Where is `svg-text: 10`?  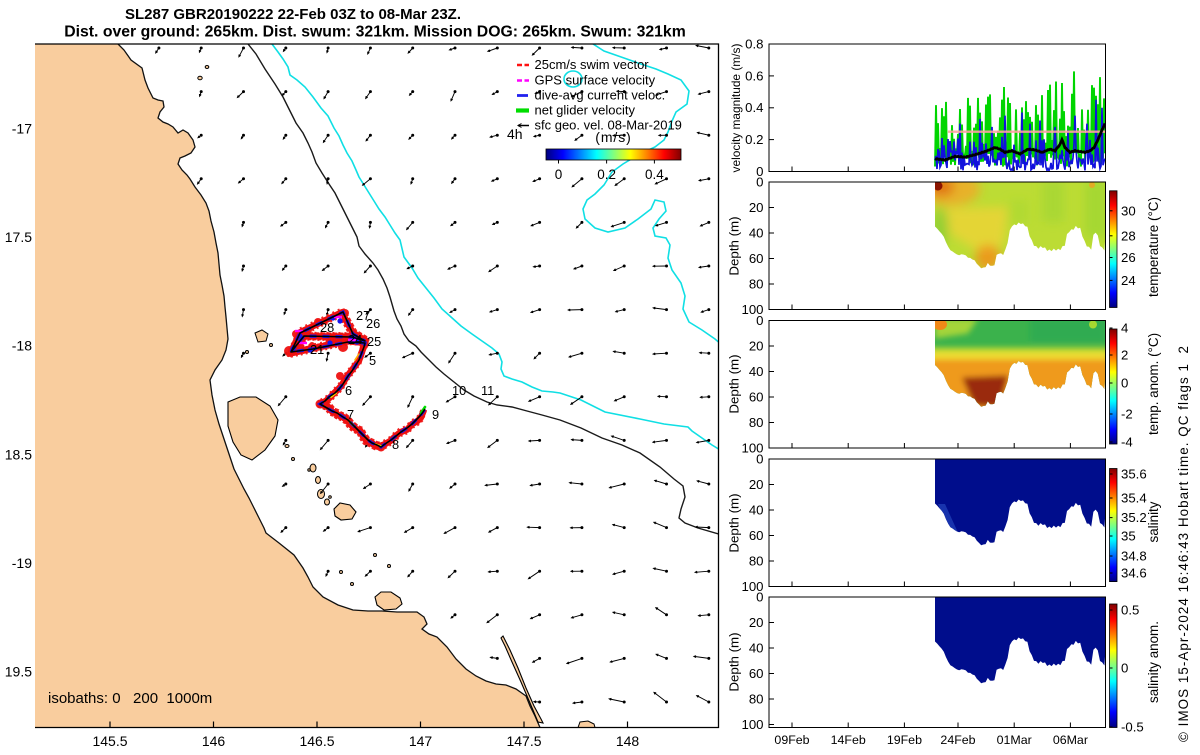
svg-text: 10 is located at coordinates (459, 390).